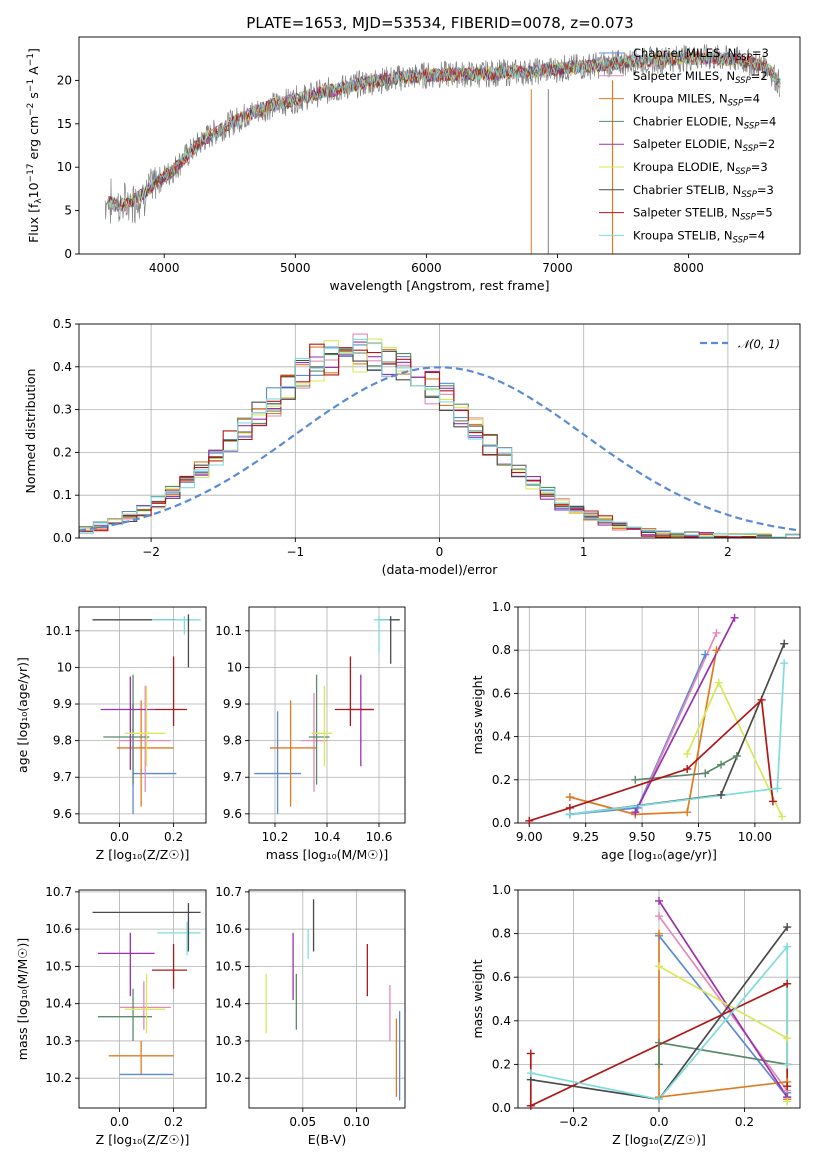  I want to click on y-axis-label: mass [log₁₀(M/M☉)], so click(22, 999).